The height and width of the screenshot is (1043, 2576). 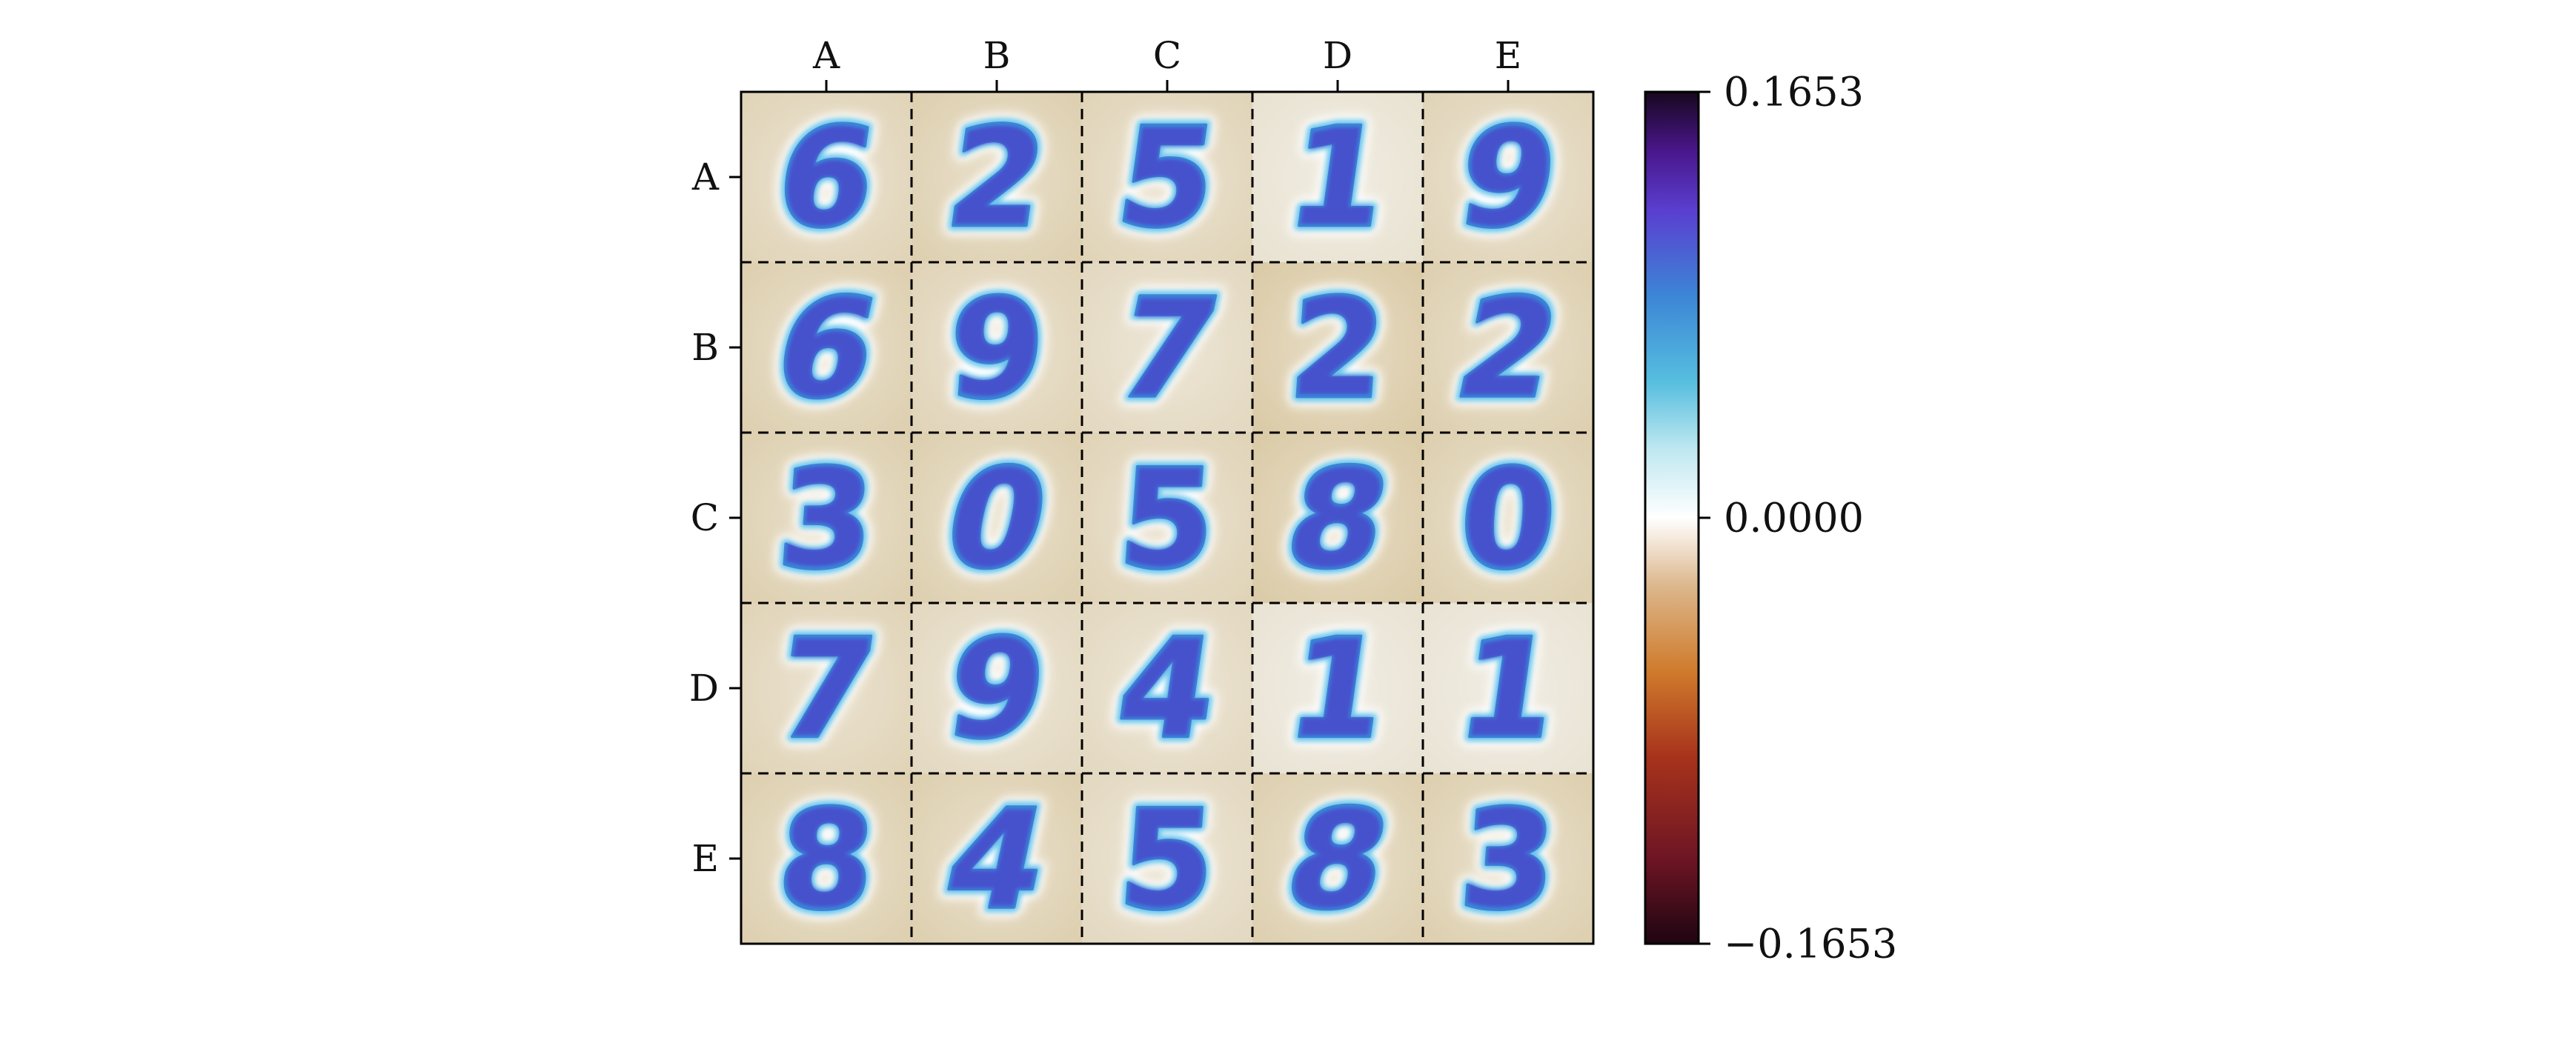 I want to click on digit-halo: 9, so click(x=997, y=349).